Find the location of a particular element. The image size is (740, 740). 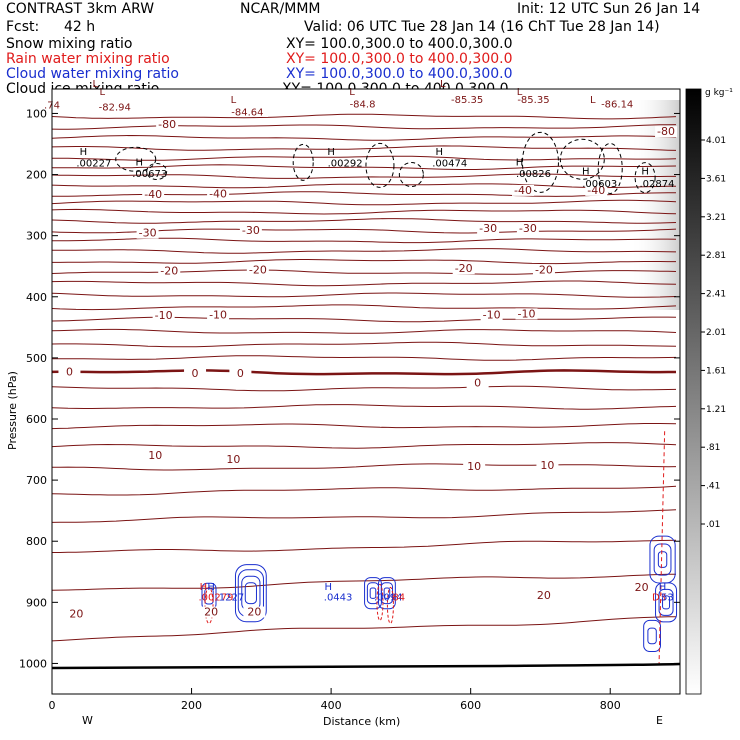

temperature-label: -20 is located at coordinates (544, 269).